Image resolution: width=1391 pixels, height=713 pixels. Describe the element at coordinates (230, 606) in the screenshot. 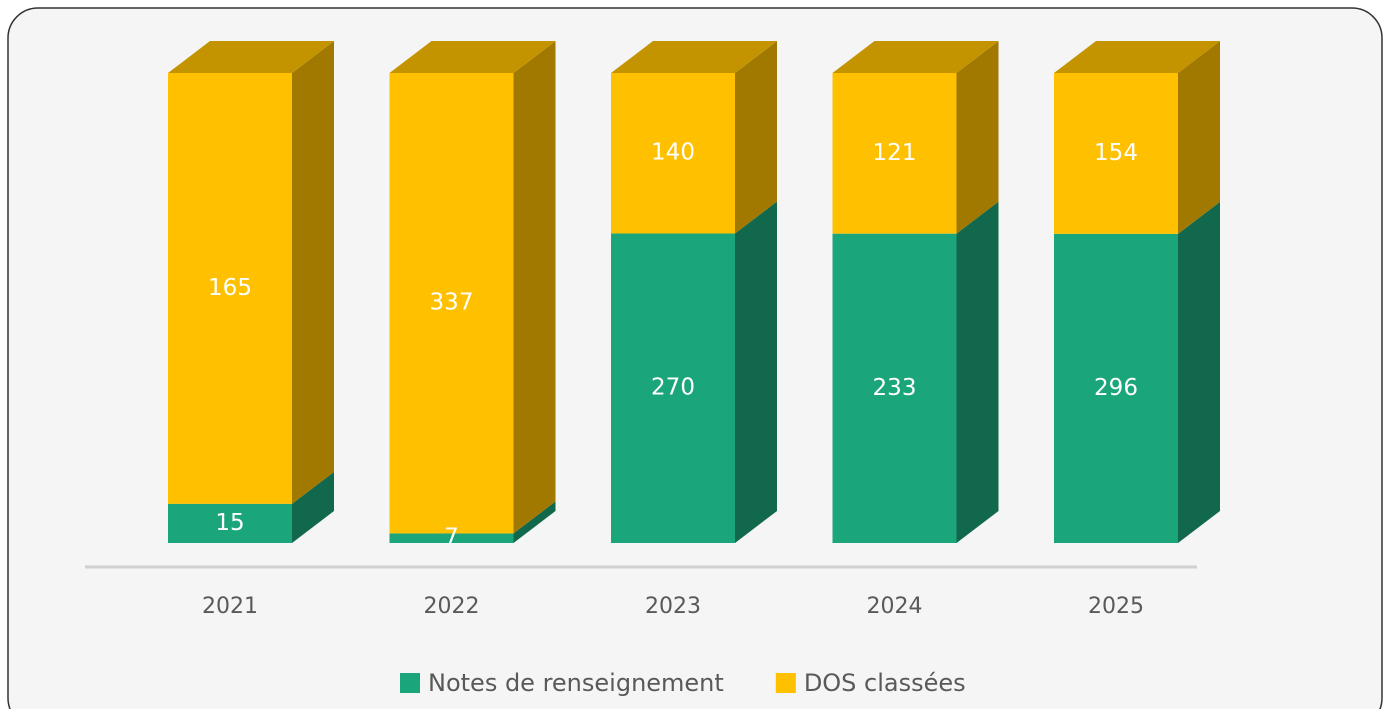

I see `x-tick-label: 2021` at that location.